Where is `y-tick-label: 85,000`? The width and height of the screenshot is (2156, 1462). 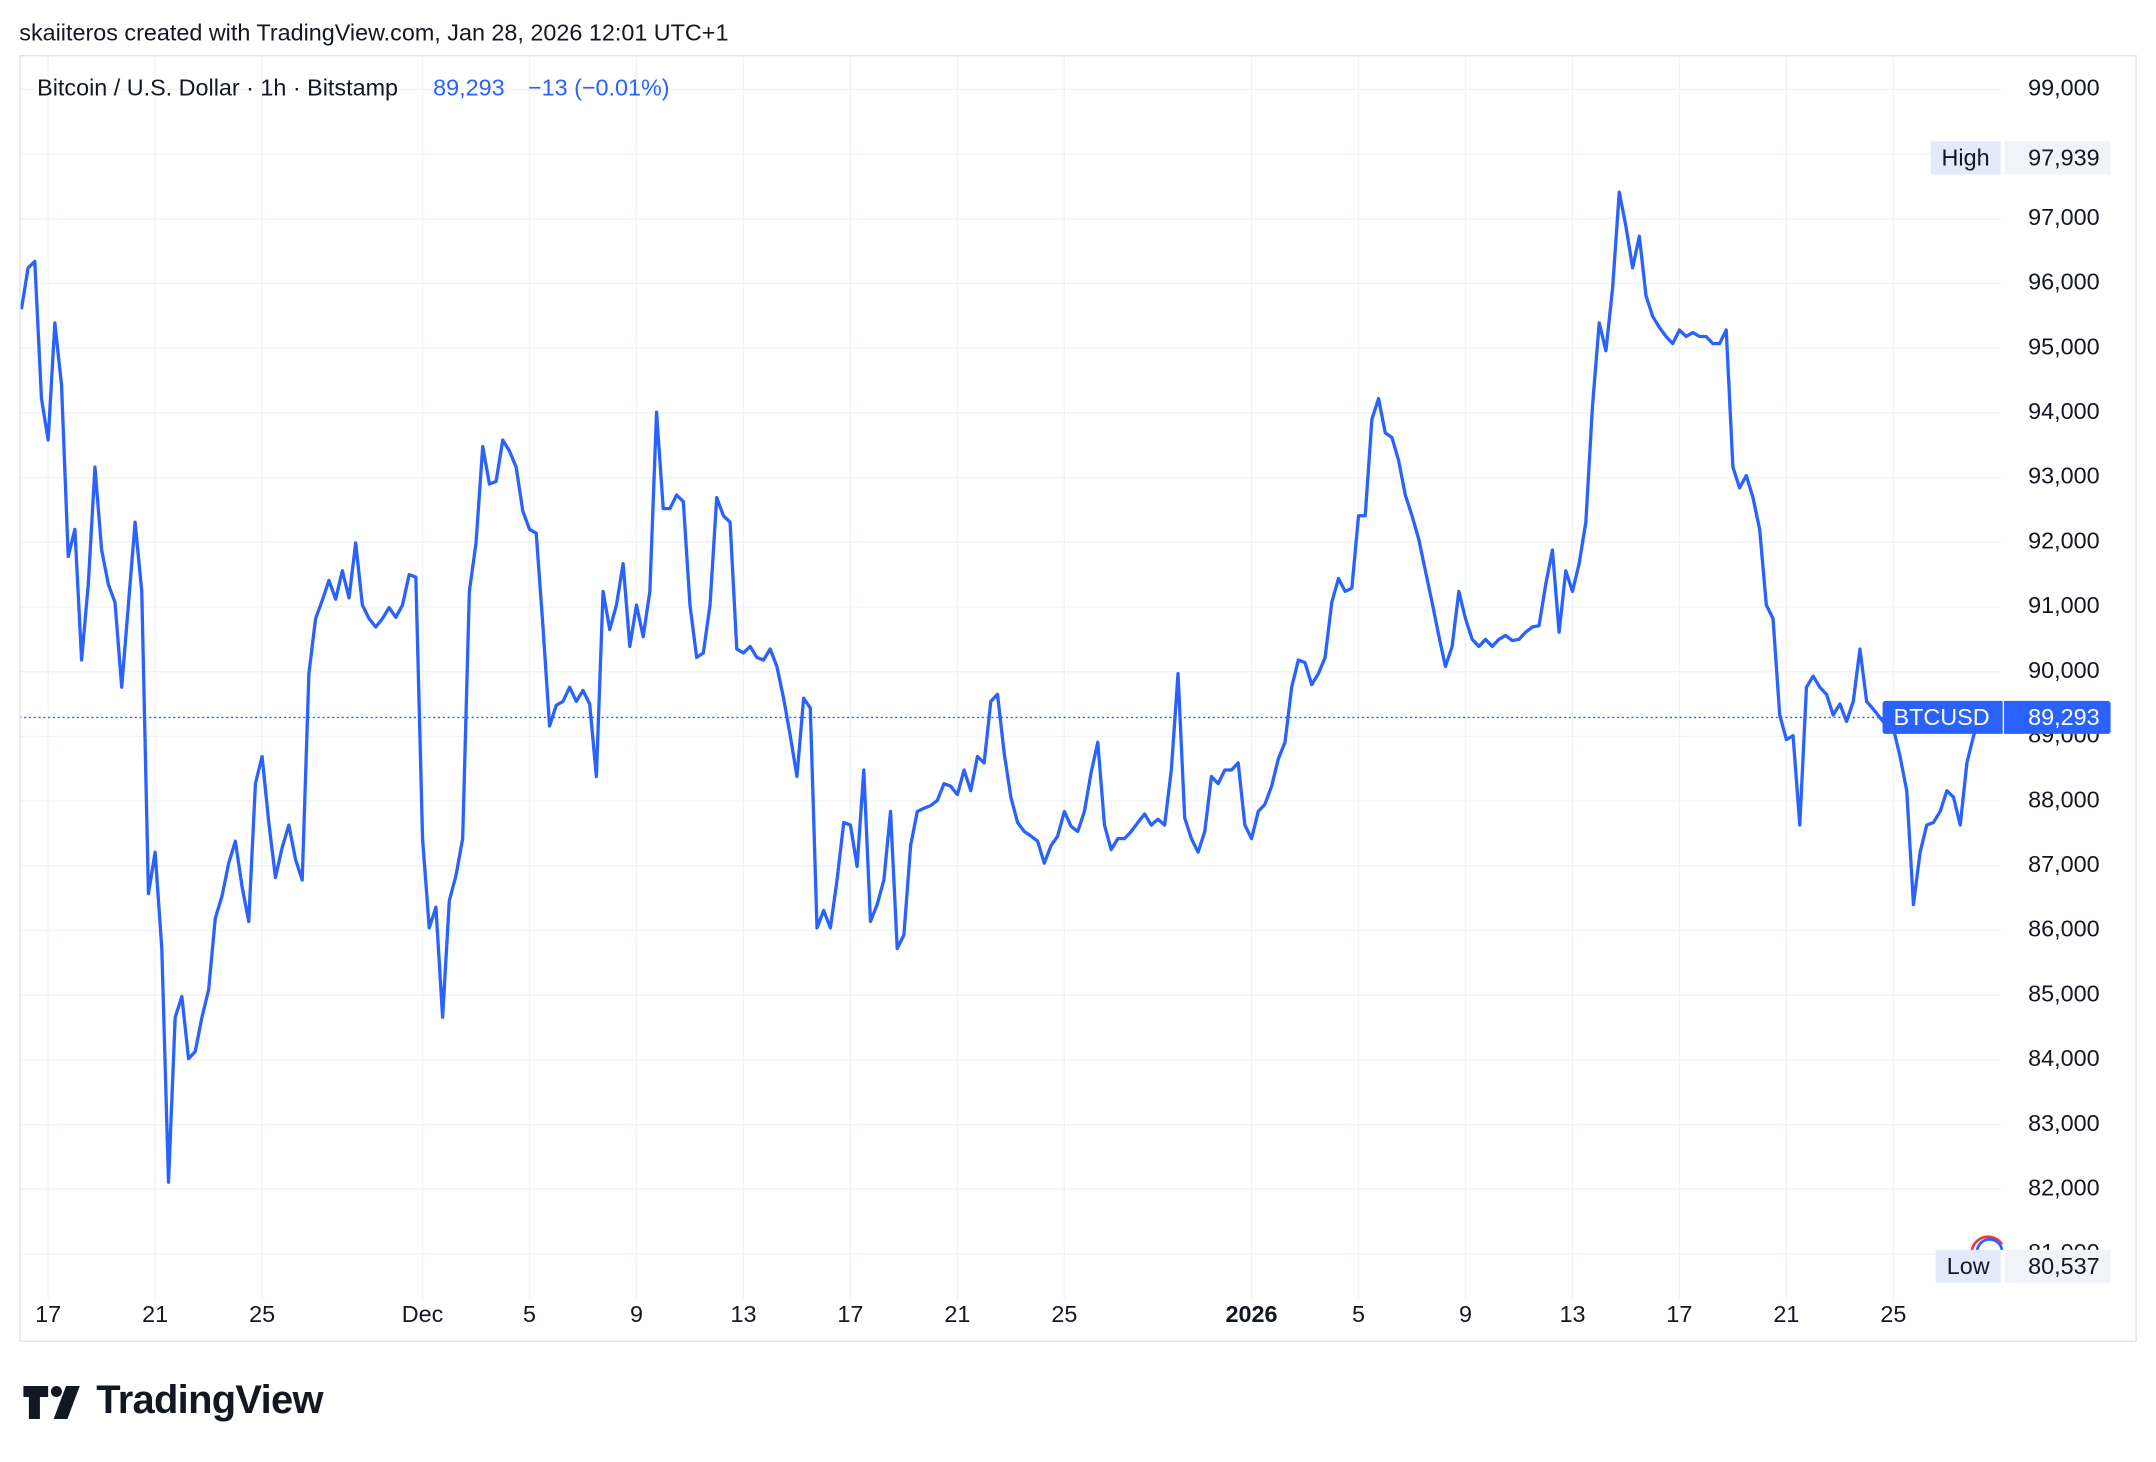 y-tick-label: 85,000 is located at coordinates (2063, 993).